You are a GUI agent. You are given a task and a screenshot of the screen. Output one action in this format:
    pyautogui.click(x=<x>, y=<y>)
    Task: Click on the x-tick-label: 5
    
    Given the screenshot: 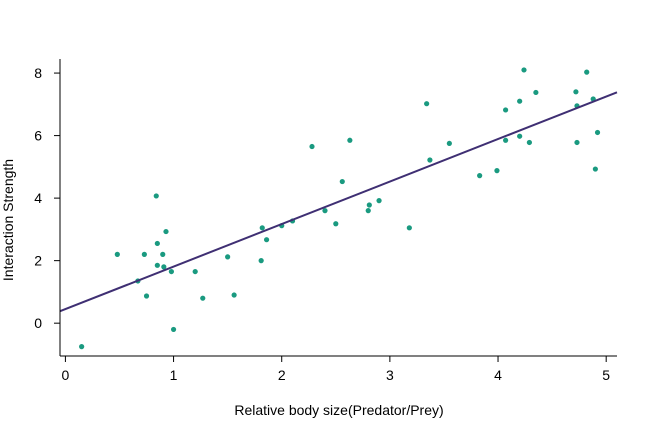 What is the action you would take?
    pyautogui.click(x=606, y=375)
    